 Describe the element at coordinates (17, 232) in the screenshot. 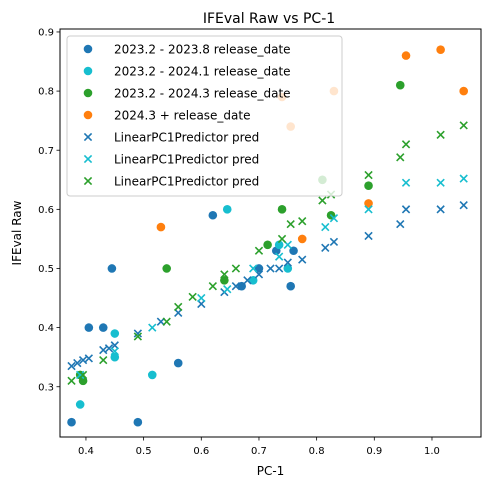

I see `y-axis-label: IFEval Raw` at that location.